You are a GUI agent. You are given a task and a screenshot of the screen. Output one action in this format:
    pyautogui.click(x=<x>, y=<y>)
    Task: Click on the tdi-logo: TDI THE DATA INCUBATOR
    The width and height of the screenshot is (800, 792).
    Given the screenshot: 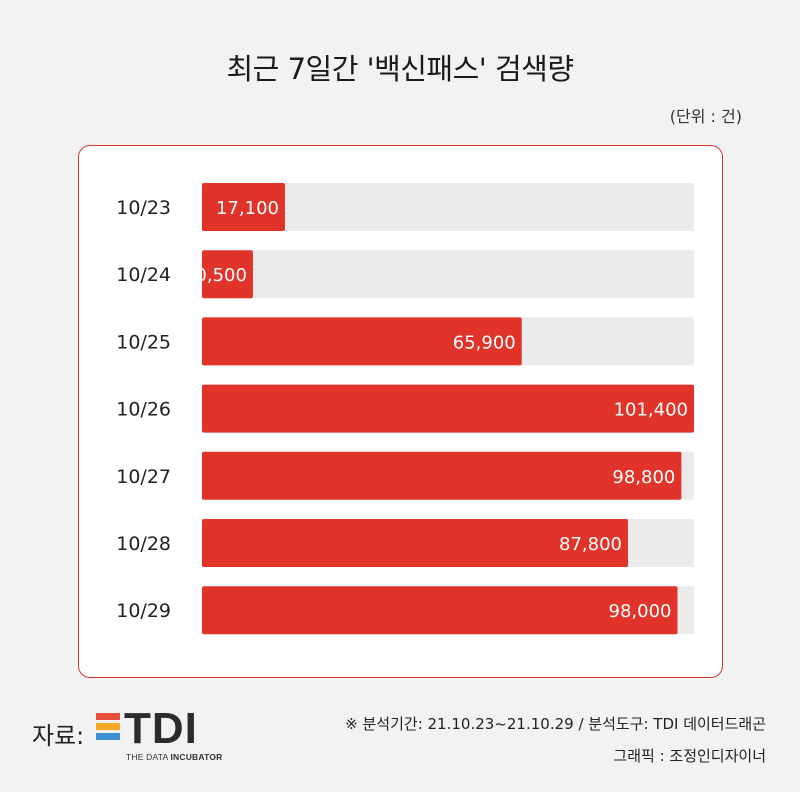 What is the action you would take?
    pyautogui.click(x=163, y=734)
    